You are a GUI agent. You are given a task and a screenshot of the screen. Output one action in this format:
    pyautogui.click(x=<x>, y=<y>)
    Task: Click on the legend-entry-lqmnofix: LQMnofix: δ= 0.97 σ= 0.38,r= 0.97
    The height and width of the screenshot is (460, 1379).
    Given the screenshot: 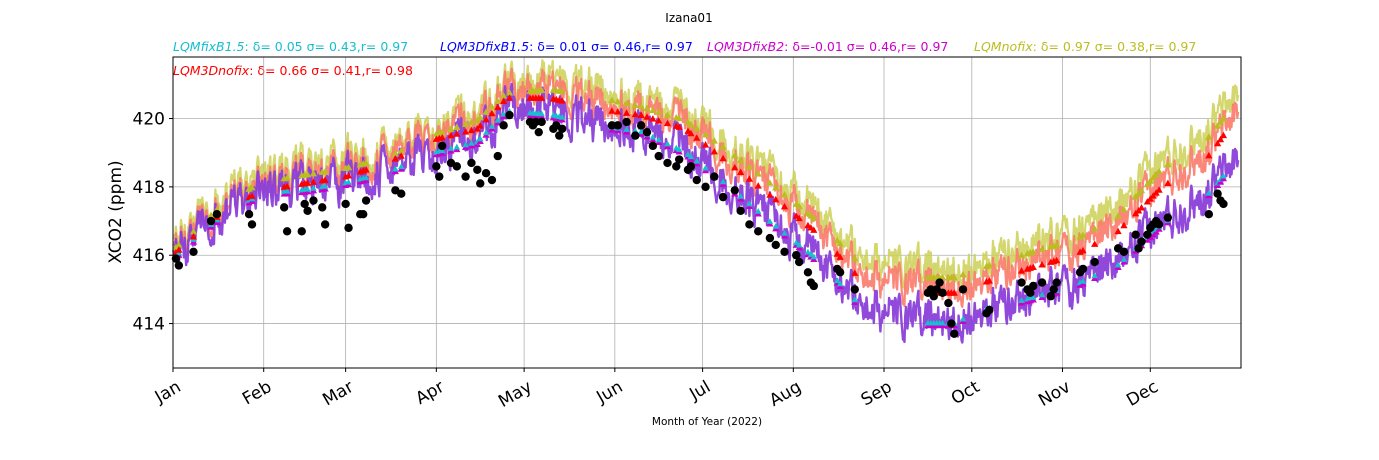 What is the action you would take?
    pyautogui.click(x=1085, y=46)
    